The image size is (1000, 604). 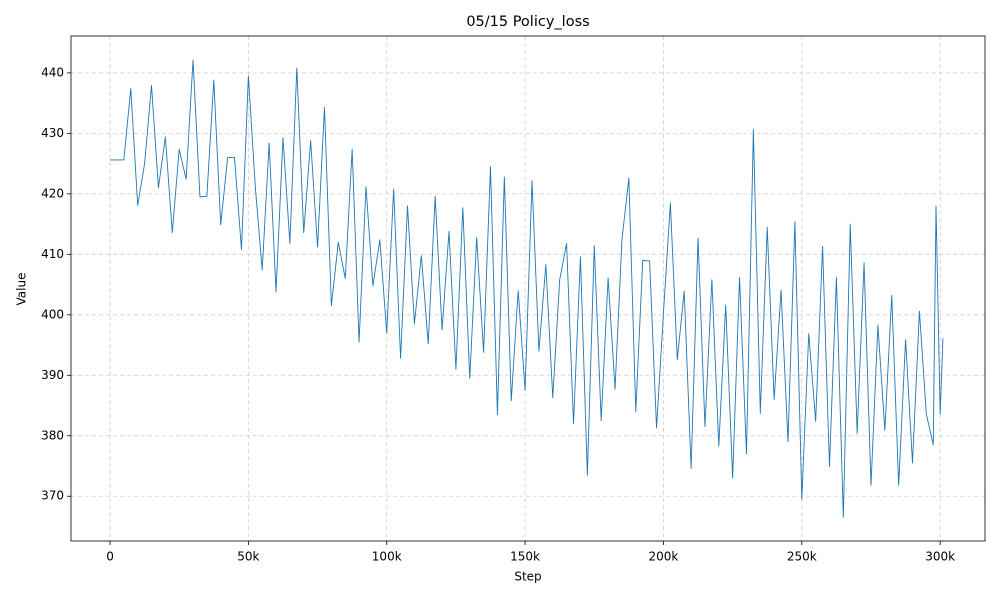 I want to click on x-tick-label: 0, so click(x=110, y=557).